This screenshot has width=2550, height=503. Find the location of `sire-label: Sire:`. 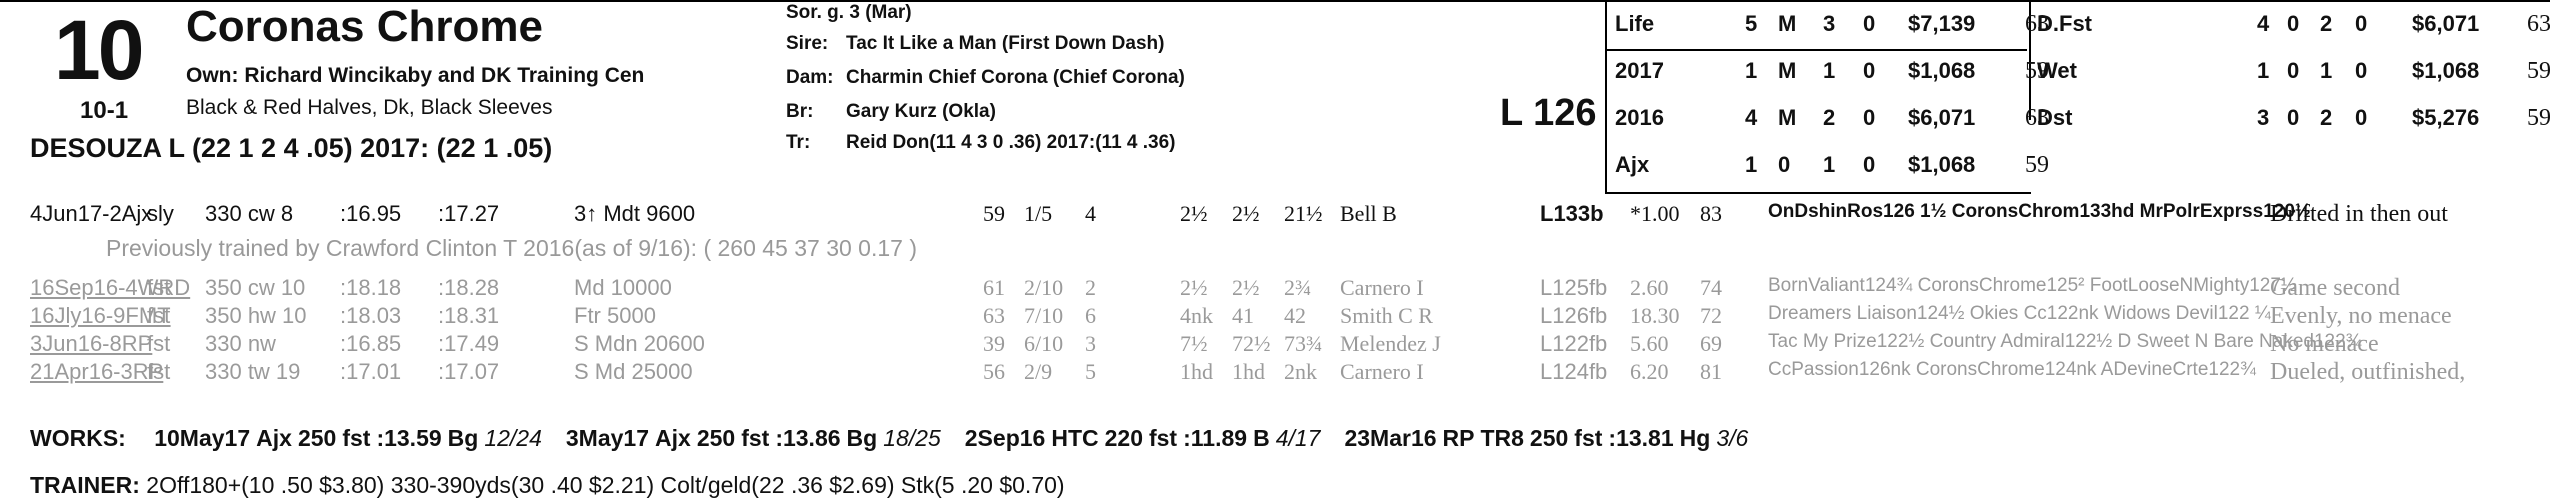

sire-label: Sire: is located at coordinates (807, 43).